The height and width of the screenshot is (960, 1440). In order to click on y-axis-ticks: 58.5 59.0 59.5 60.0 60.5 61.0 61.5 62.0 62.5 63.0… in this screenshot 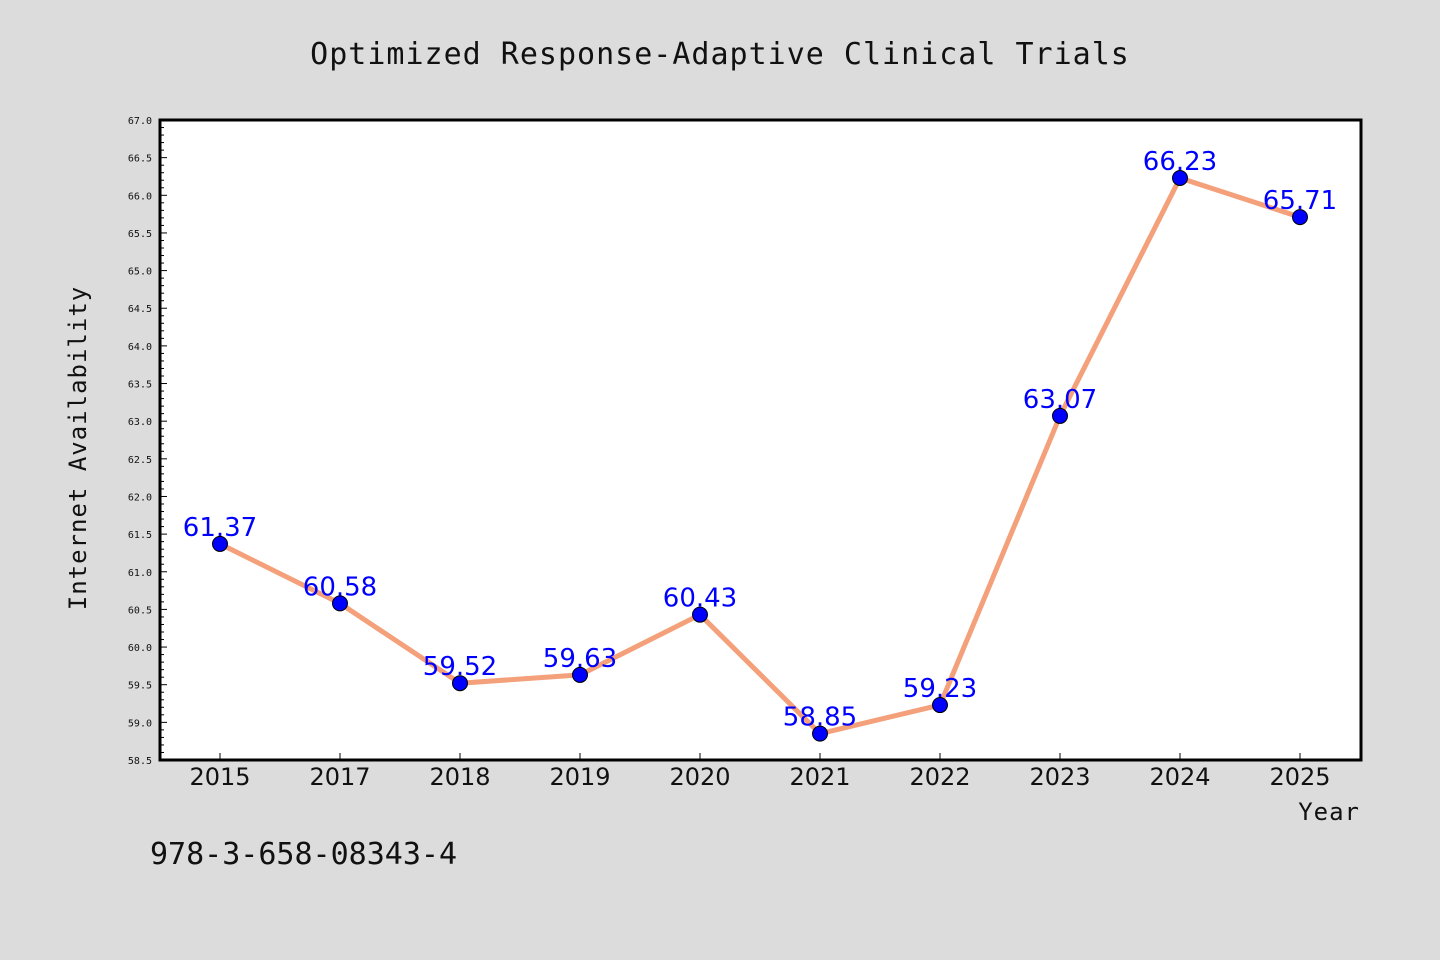, I will do `click(147, 441)`.